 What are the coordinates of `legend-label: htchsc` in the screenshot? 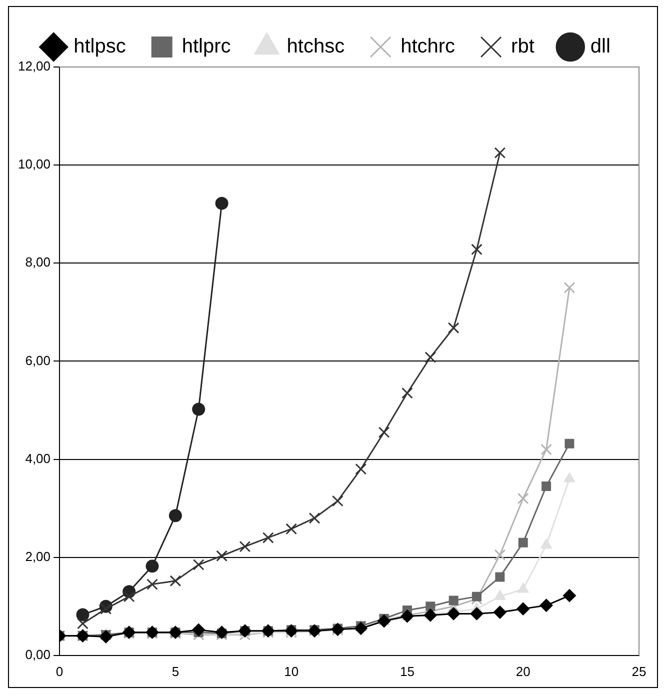 It's located at (315, 47).